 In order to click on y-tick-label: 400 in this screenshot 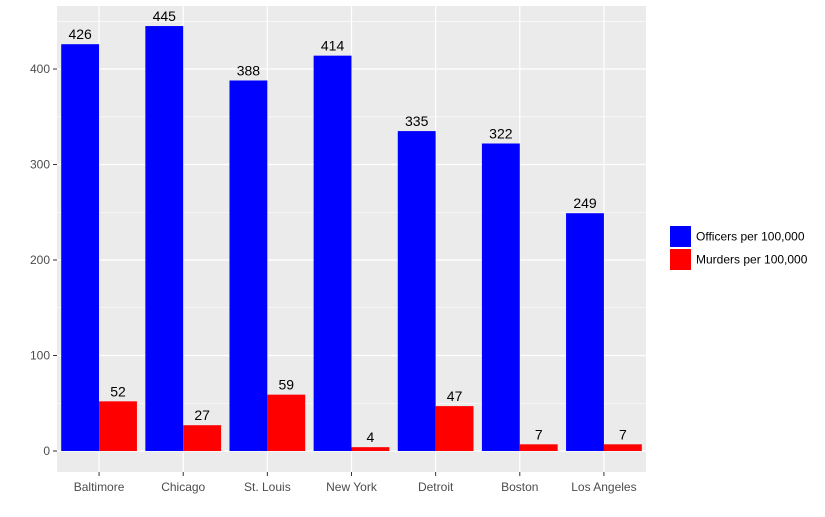, I will do `click(40, 69)`.